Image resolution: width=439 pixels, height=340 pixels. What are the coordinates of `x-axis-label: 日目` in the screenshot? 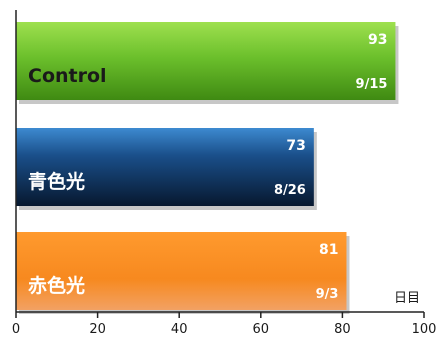 It's located at (407, 298).